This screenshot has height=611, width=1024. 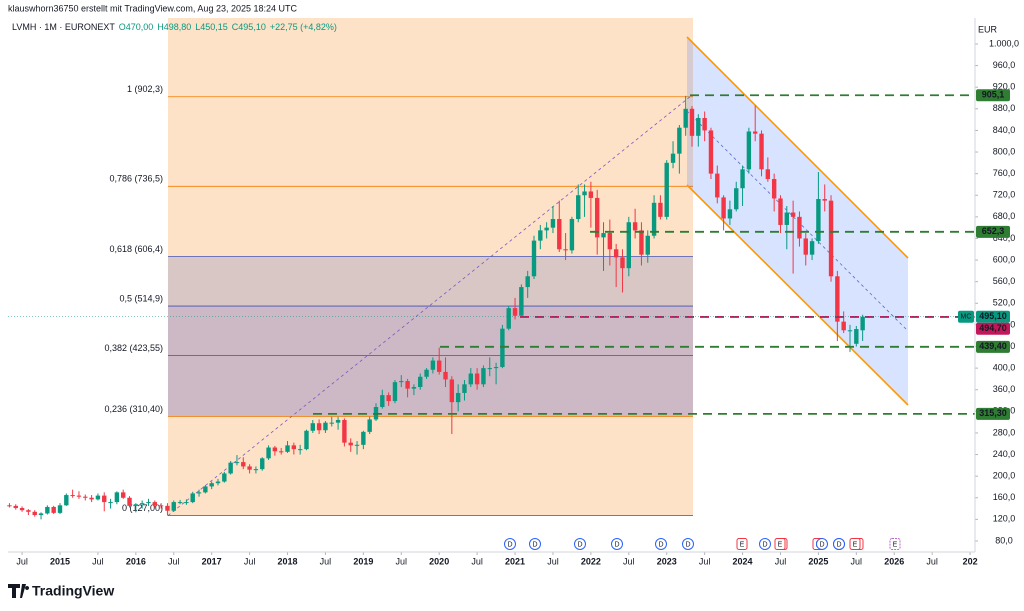 I want to click on y-tick-label: 760,0, so click(x=1004, y=173).